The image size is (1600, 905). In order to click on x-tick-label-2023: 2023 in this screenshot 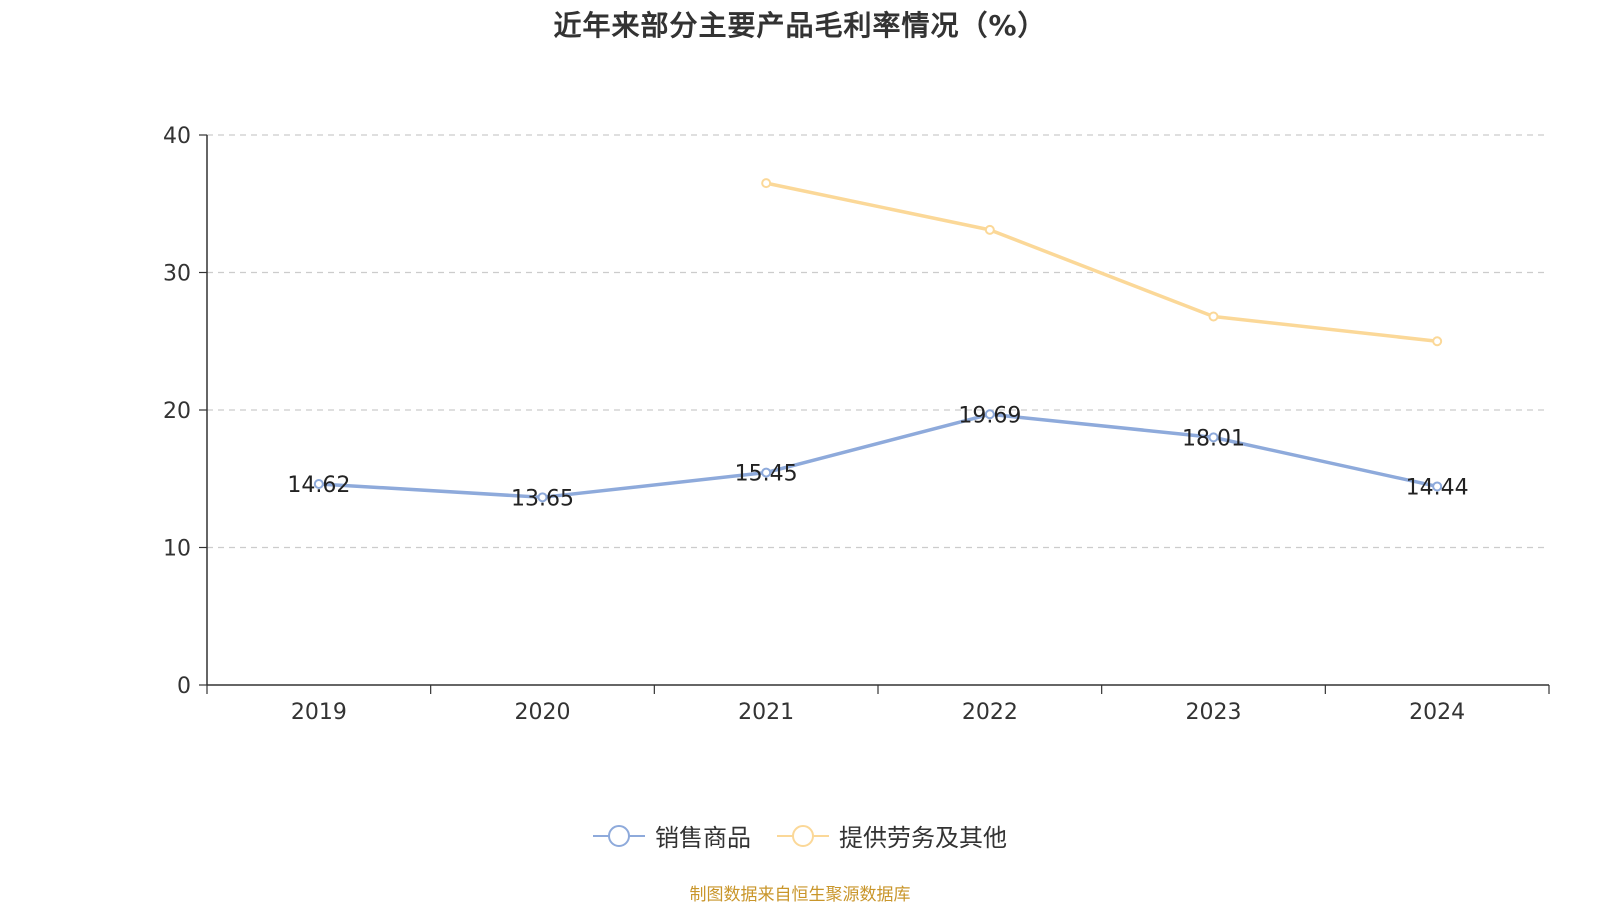, I will do `click(1214, 712)`.